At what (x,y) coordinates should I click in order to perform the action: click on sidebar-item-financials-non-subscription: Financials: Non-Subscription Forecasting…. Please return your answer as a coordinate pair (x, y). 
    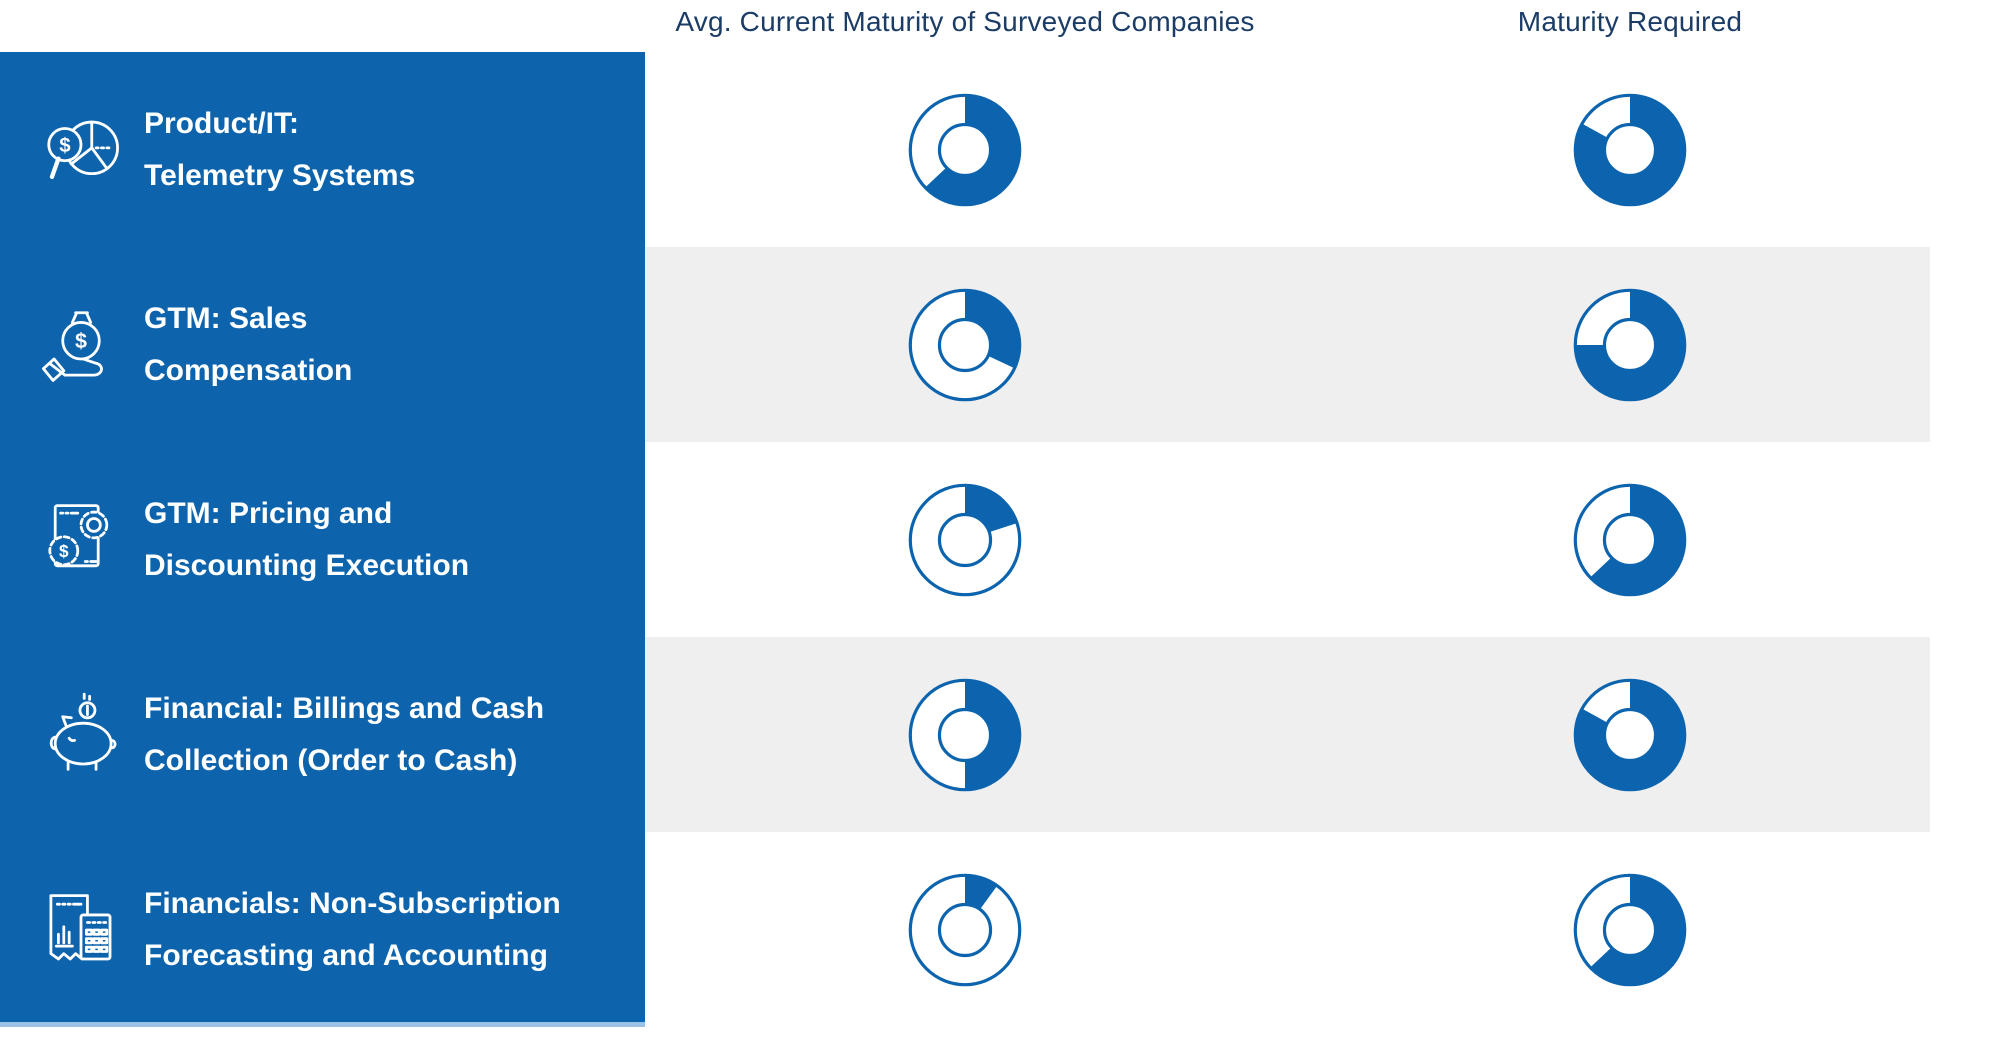
    Looking at the image, I should click on (322, 929).